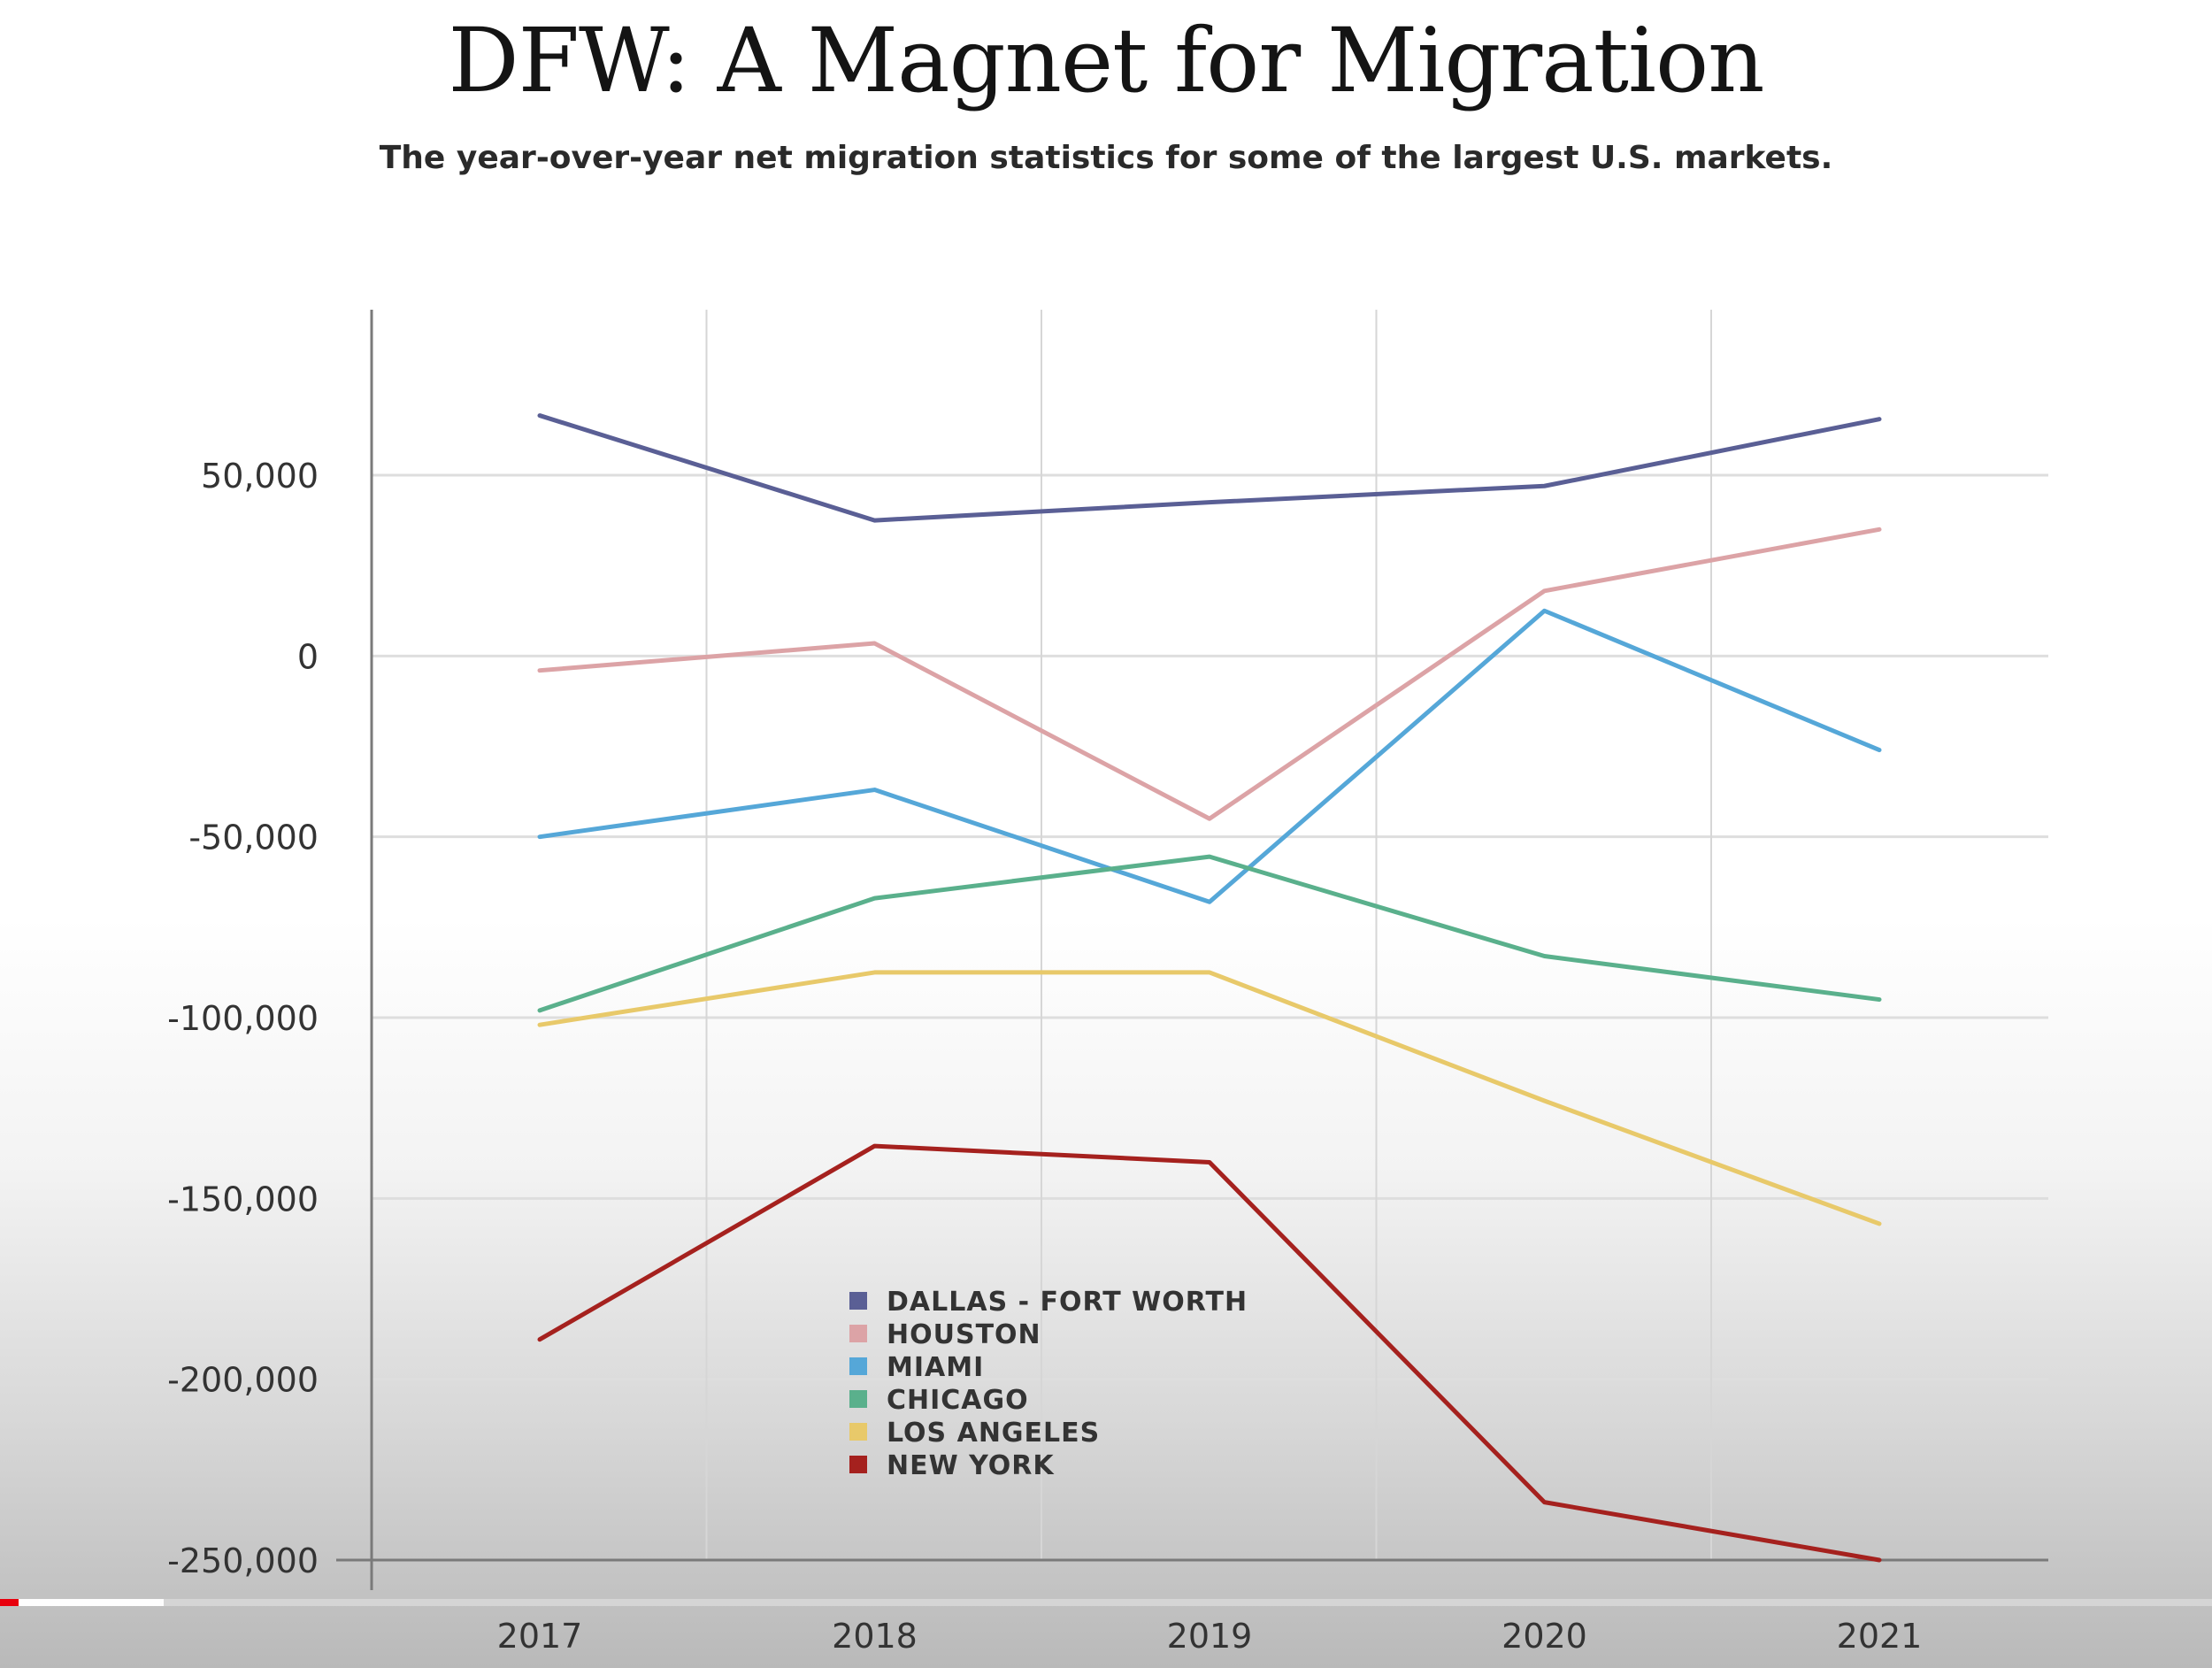  What do you see at coordinates (1106, 61) in the screenshot?
I see `chart-title: DFW: A Magnet for Migration` at bounding box center [1106, 61].